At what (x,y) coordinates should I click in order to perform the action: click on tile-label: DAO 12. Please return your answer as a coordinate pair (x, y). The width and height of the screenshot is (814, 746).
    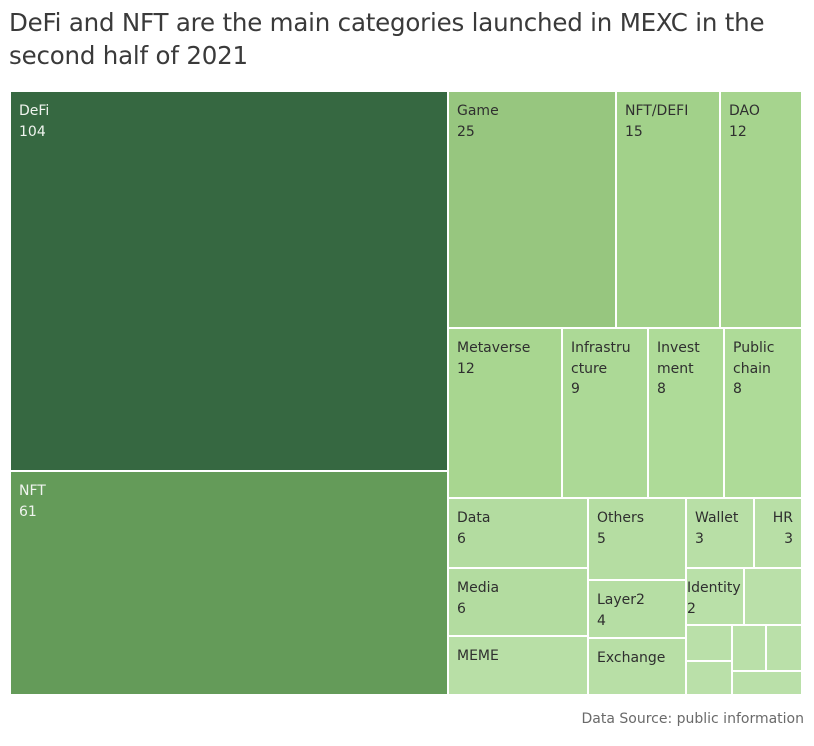
    Looking at the image, I should click on (744, 121).